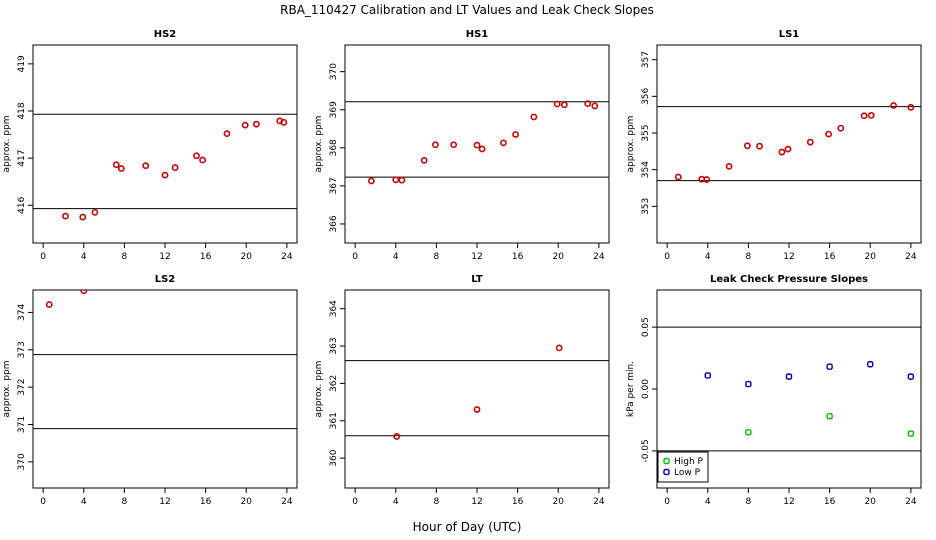 The height and width of the screenshot is (540, 936). I want to click on y-tick-label: 363, so click(334, 345).